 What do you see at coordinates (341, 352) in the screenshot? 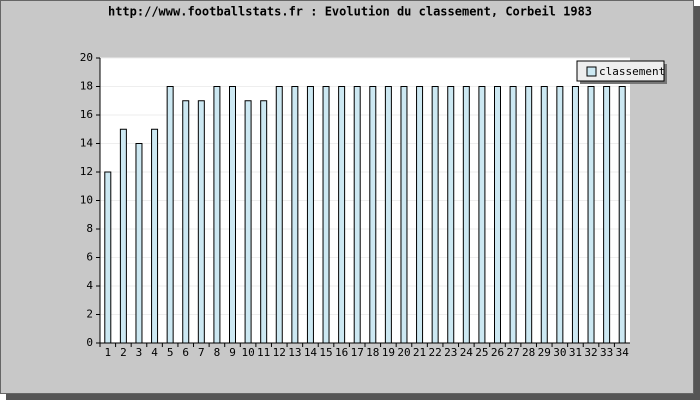
I see `x-tick-label: 16` at bounding box center [341, 352].